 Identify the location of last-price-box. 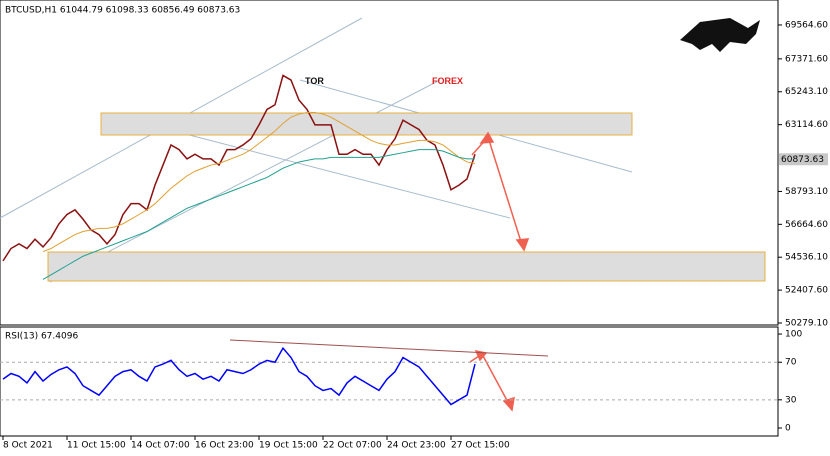
(803, 159).